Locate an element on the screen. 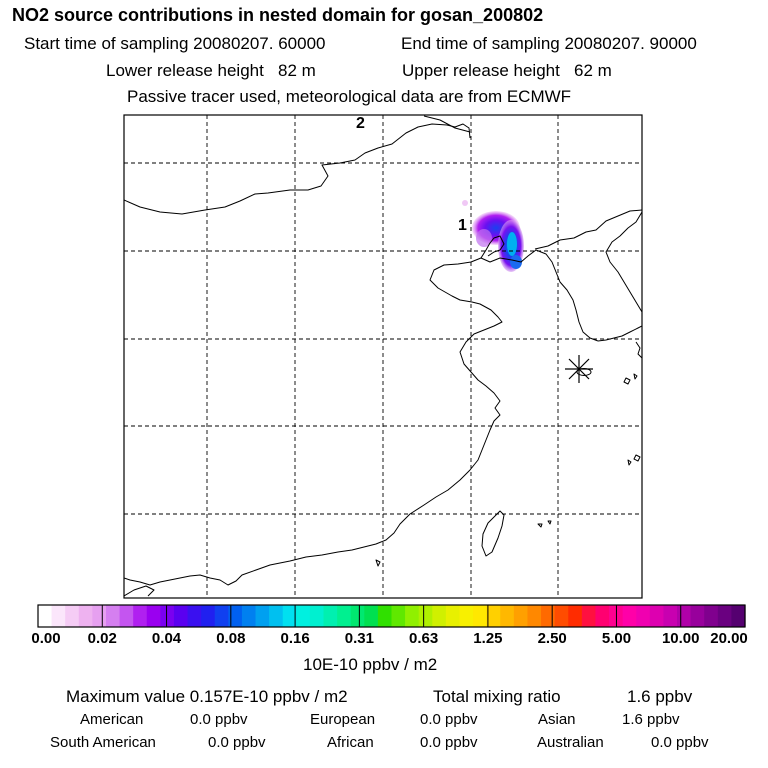 The width and height of the screenshot is (768, 768). colorbar is located at coordinates (391, 616).